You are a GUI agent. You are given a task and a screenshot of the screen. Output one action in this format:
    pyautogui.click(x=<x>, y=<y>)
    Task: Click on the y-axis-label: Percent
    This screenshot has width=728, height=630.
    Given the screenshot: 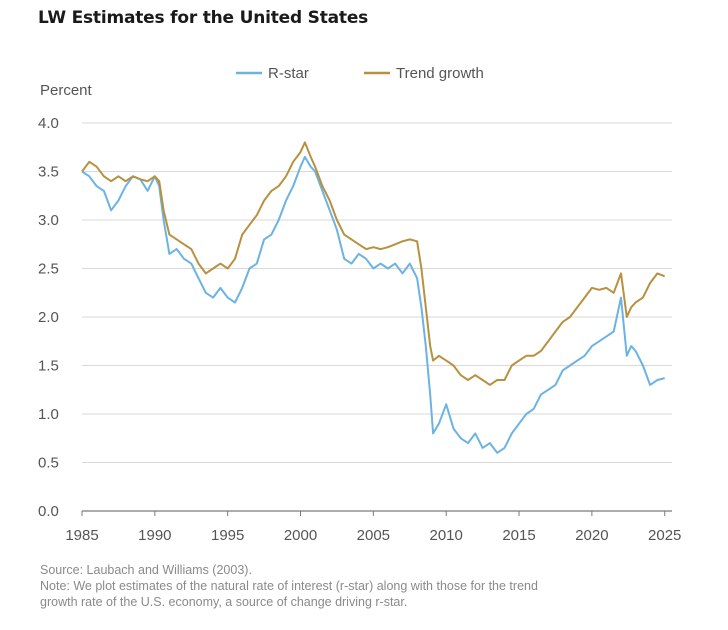 What is the action you would take?
    pyautogui.click(x=66, y=90)
    